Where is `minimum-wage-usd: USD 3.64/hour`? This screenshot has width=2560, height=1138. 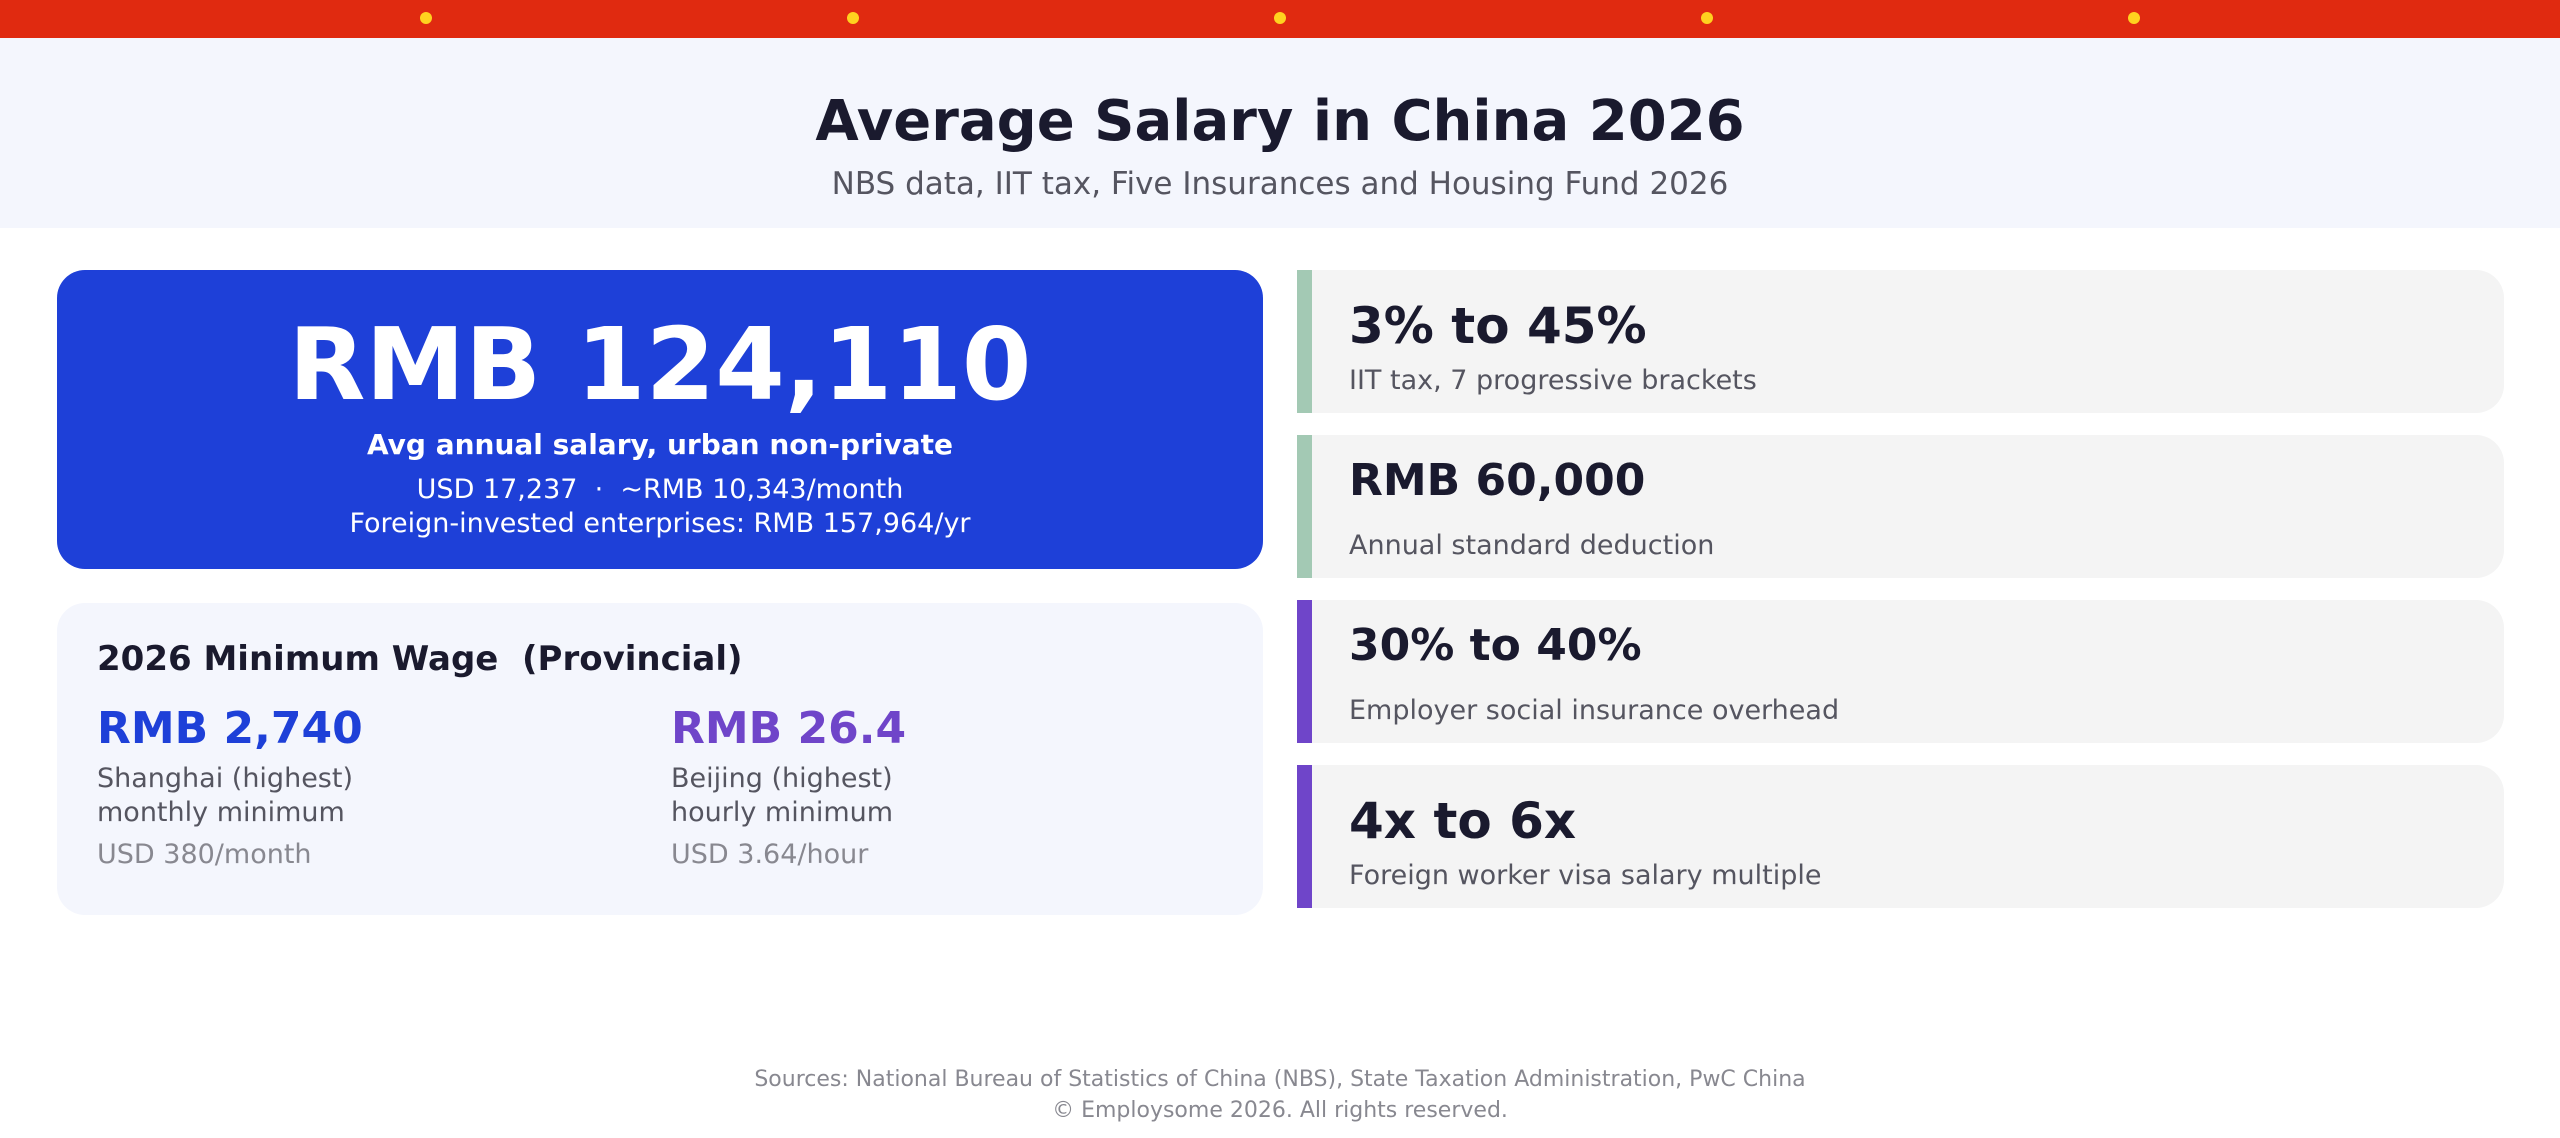 minimum-wage-usd: USD 3.64/hour is located at coordinates (770, 854).